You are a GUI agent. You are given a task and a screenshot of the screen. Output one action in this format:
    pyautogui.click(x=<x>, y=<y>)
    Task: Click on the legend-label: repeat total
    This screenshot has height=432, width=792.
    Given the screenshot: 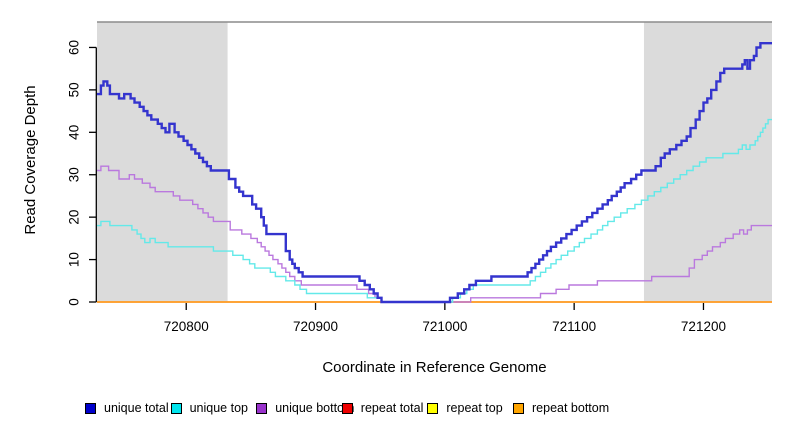 What is the action you would take?
    pyautogui.click(x=392, y=408)
    